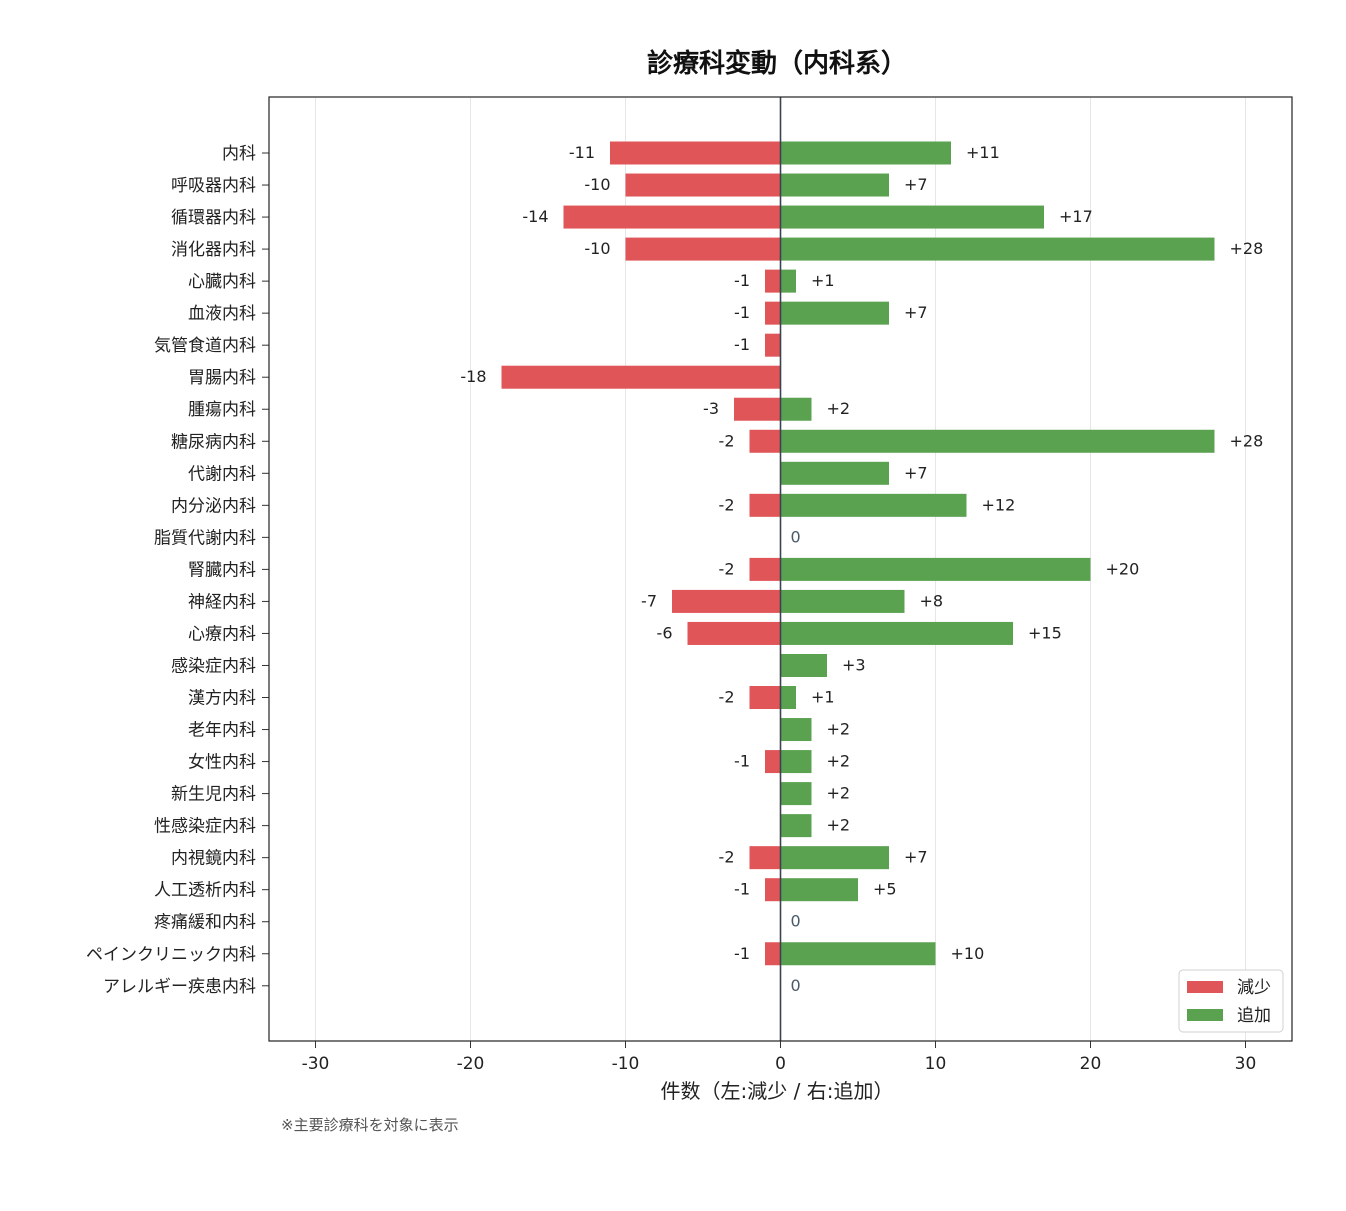  I want to click on value-label-increase: +20, so click(1123, 568).